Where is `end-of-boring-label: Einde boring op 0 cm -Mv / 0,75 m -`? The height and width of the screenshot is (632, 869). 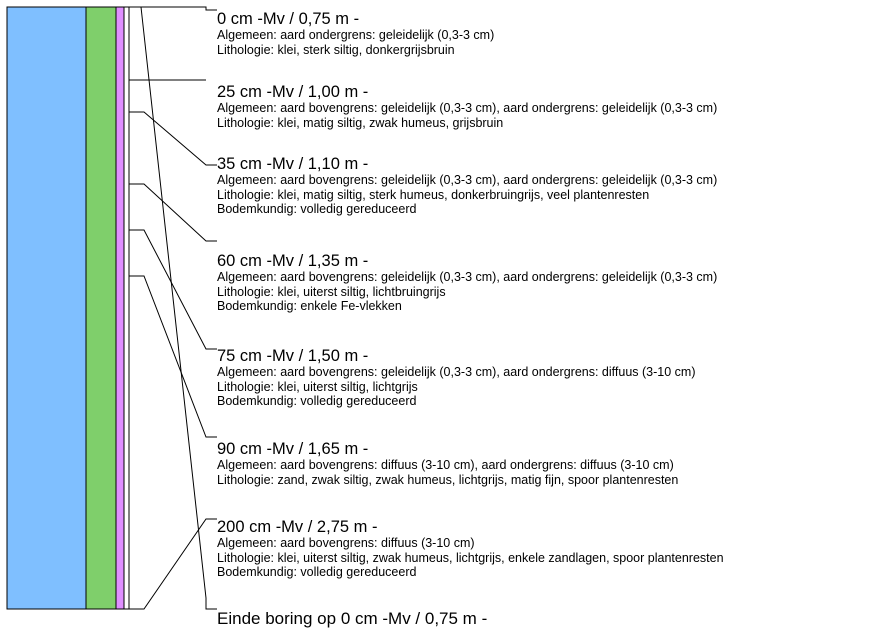 end-of-boring-label: Einde boring op 0 cm -Mv / 0,75 m - is located at coordinates (352, 618).